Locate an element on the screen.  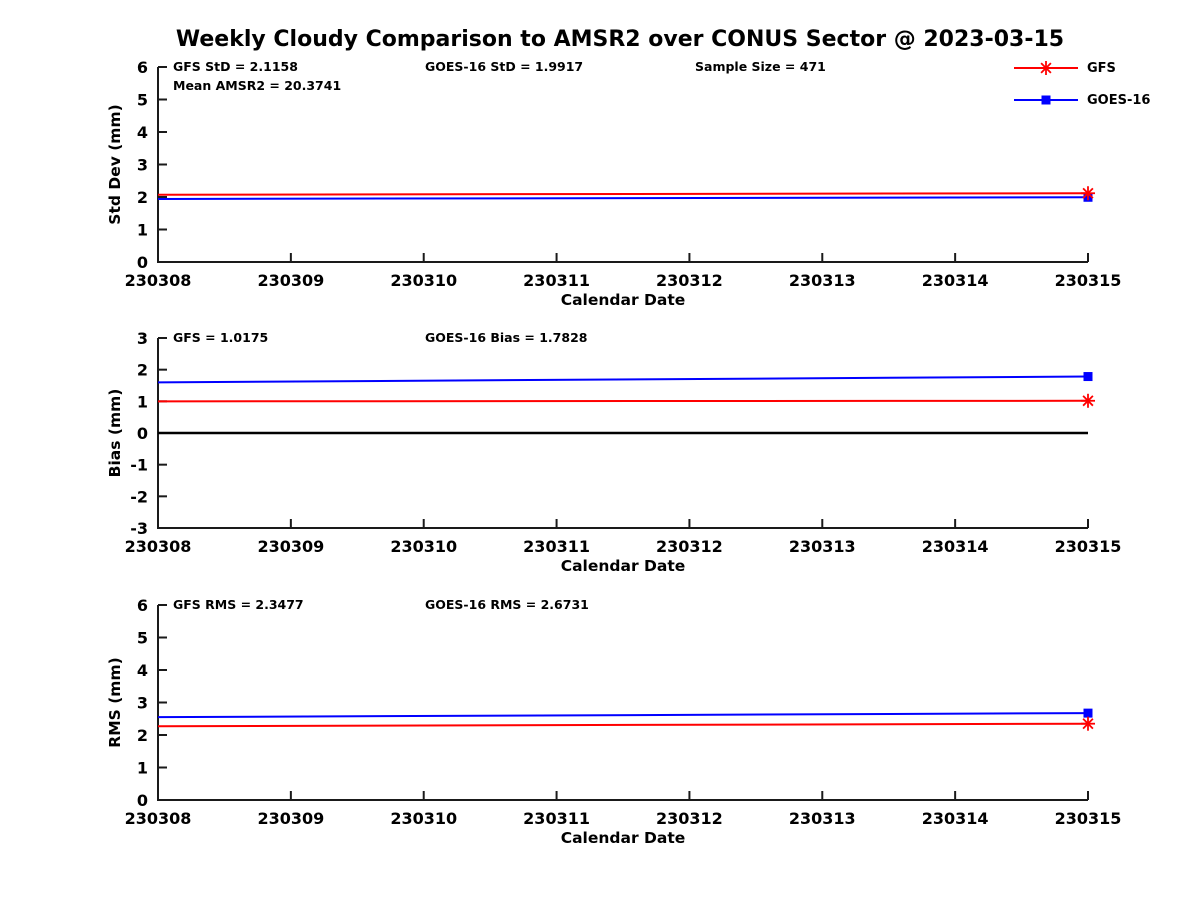
annotation-rms: GFS RMS = 2.3477 is located at coordinates (238, 604).